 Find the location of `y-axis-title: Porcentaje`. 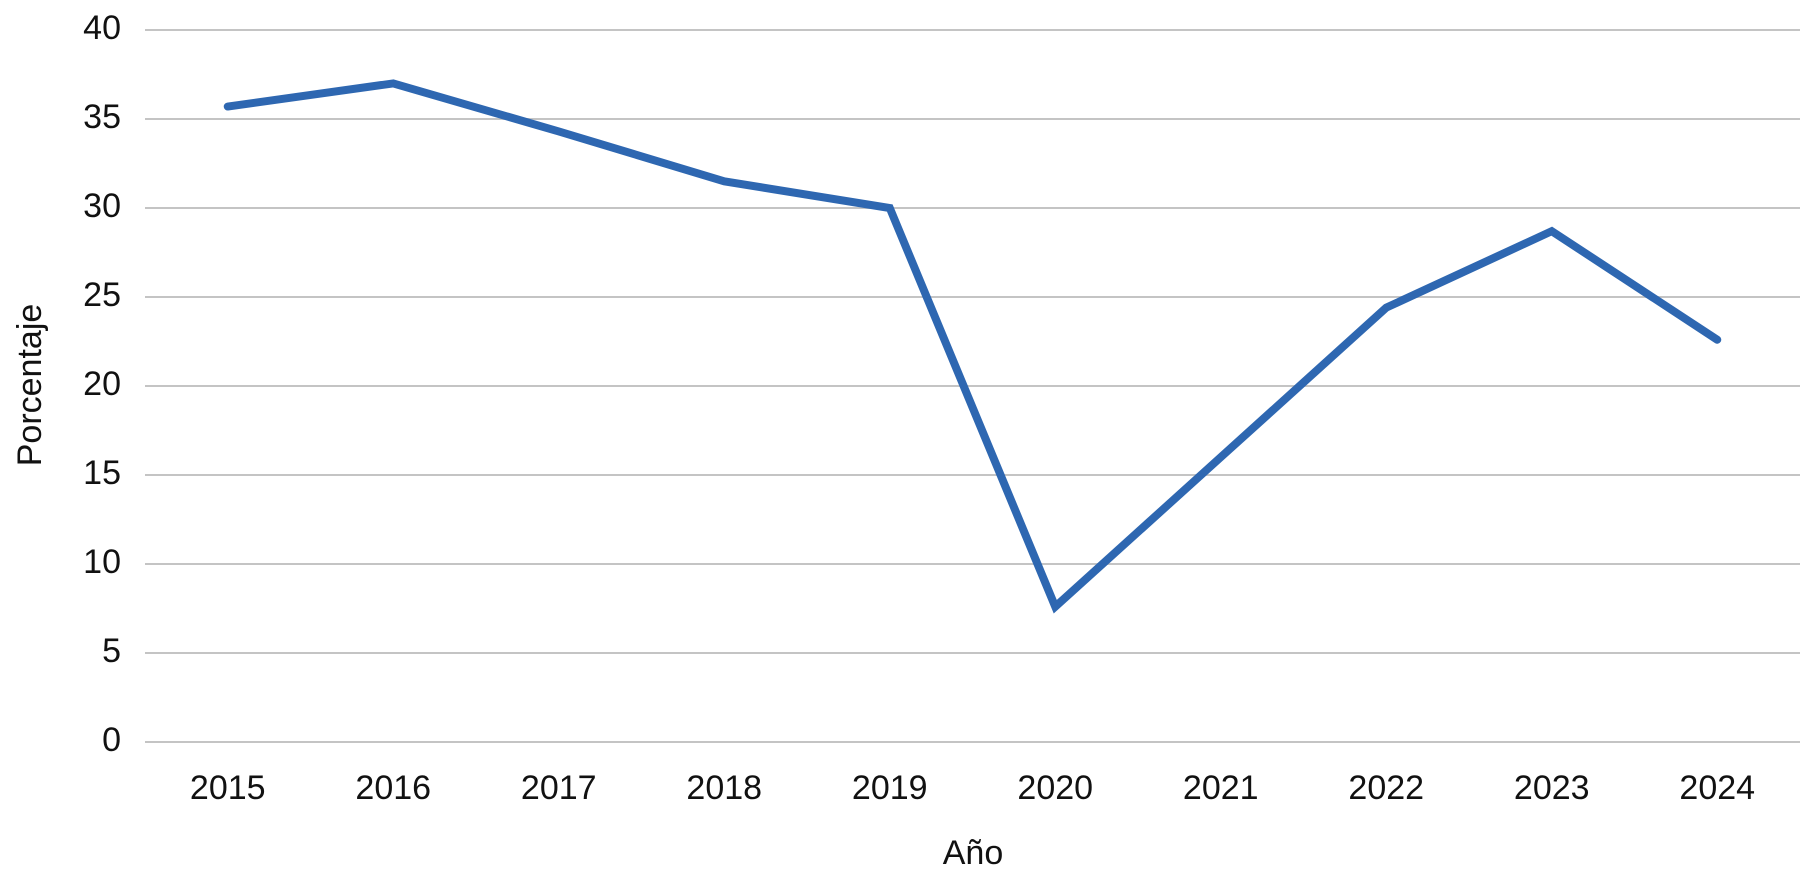

y-axis-title: Porcentaje is located at coordinates (30, 385).